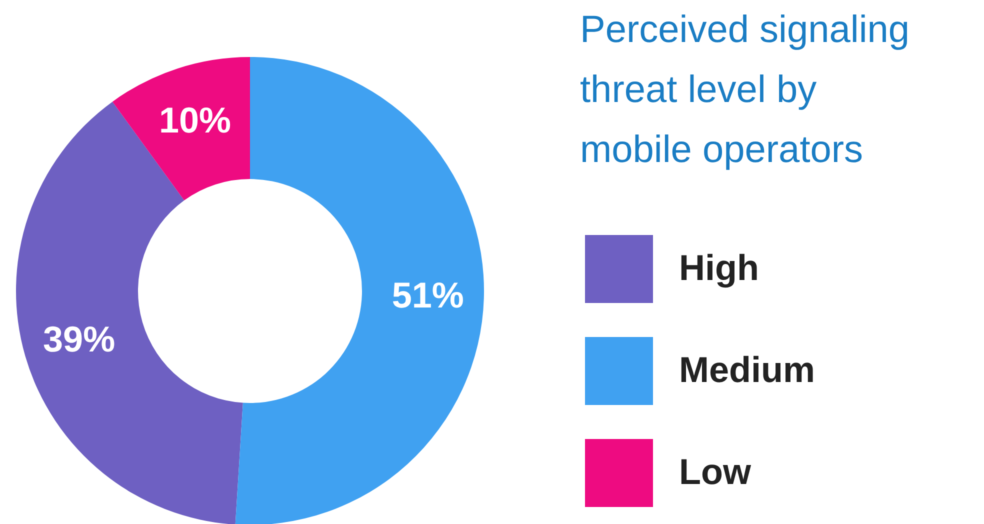  Describe the element at coordinates (745, 90) in the screenshot. I see `chart-title: Perceived signaling threat level by mobile operators` at that location.